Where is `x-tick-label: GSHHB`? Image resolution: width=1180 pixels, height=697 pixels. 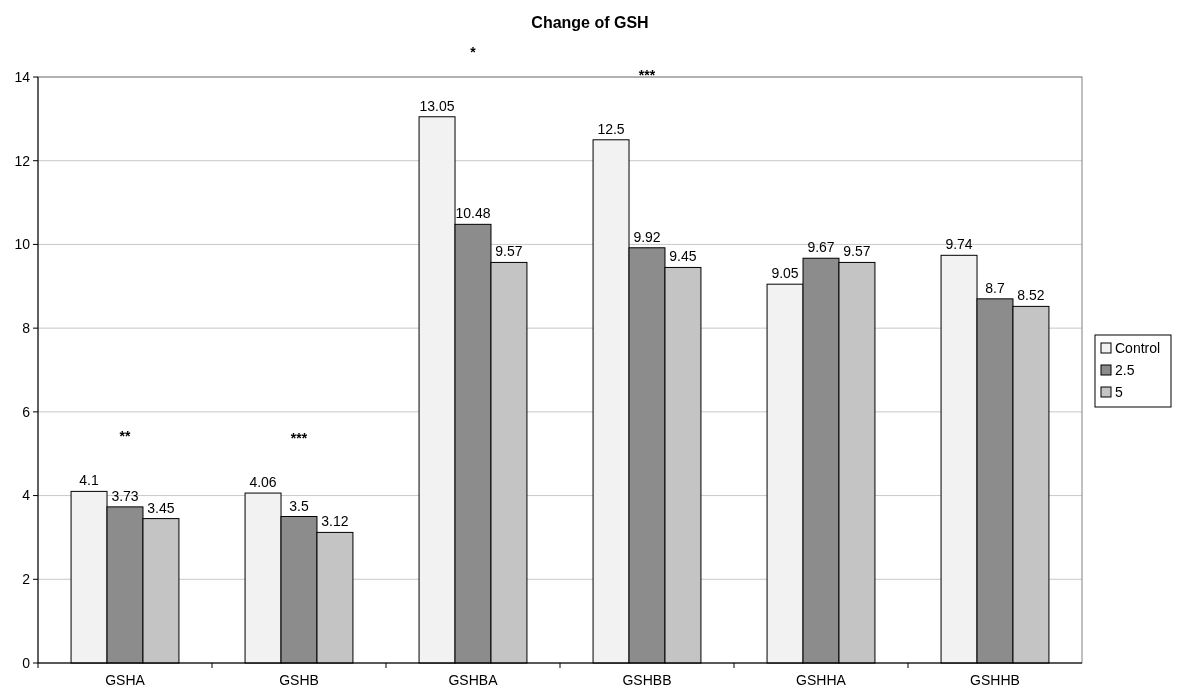 x-tick-label: GSHHB is located at coordinates (995, 680).